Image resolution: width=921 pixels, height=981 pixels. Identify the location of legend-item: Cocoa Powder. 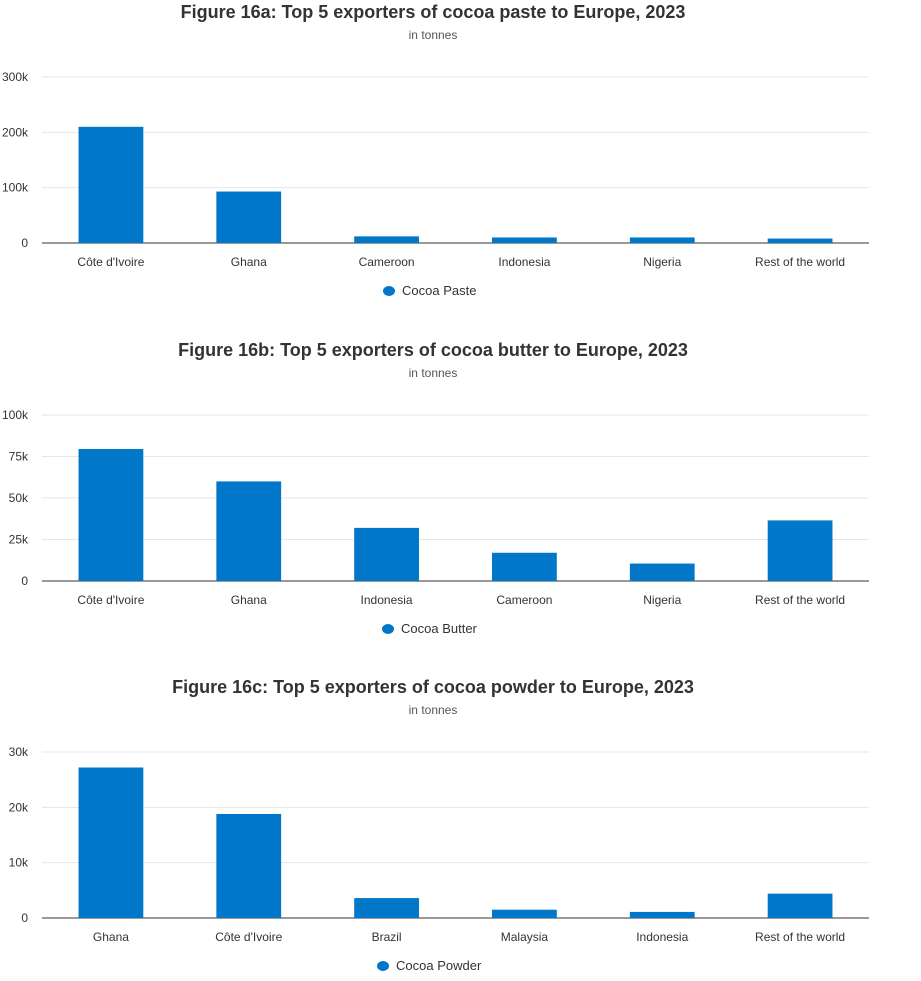
(429, 965).